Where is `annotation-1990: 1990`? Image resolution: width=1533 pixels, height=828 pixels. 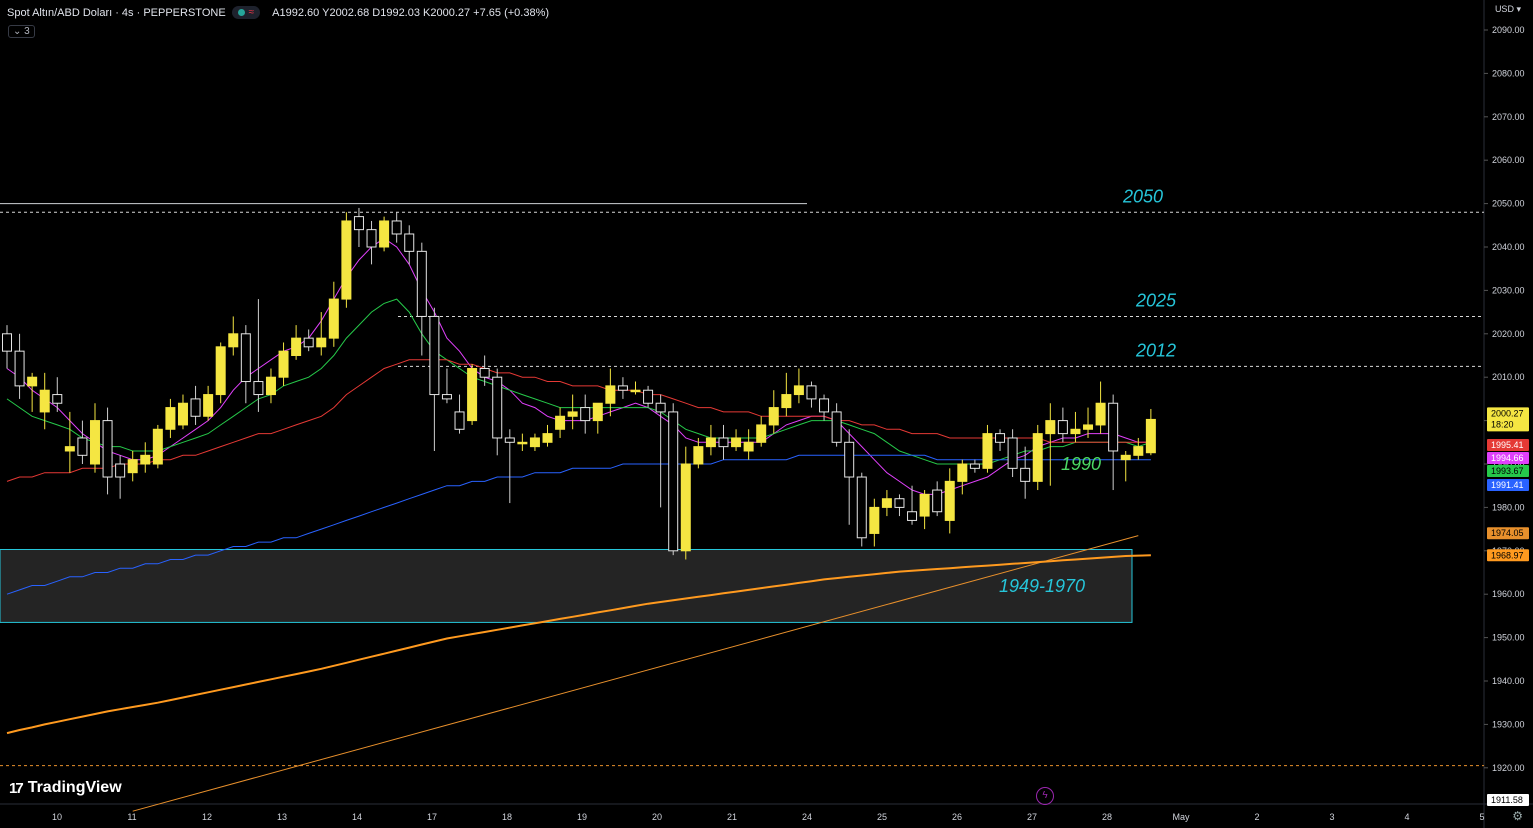 annotation-1990: 1990 is located at coordinates (1081, 464).